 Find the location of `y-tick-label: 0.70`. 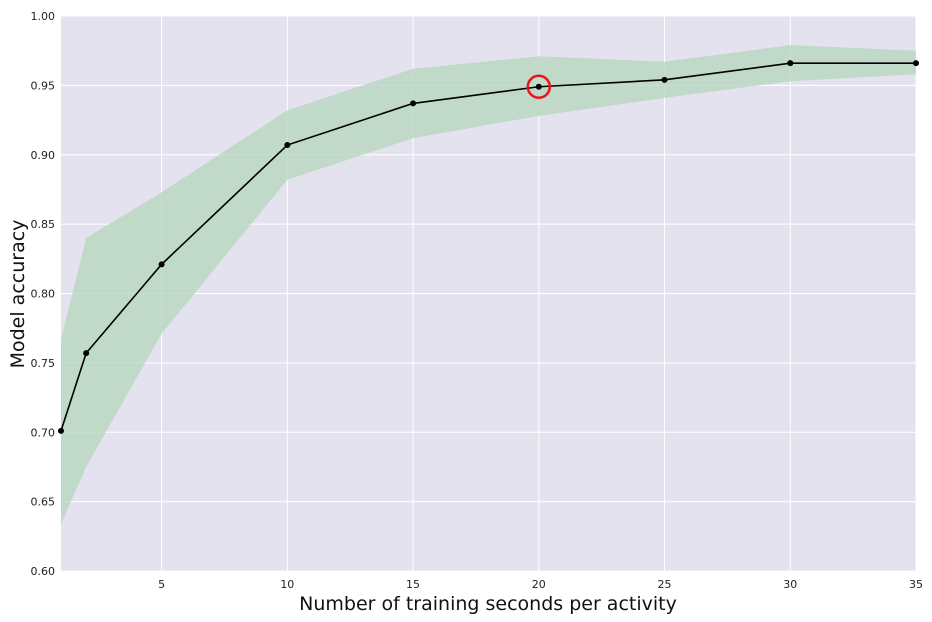

y-tick-label: 0.70 is located at coordinates (43, 432).